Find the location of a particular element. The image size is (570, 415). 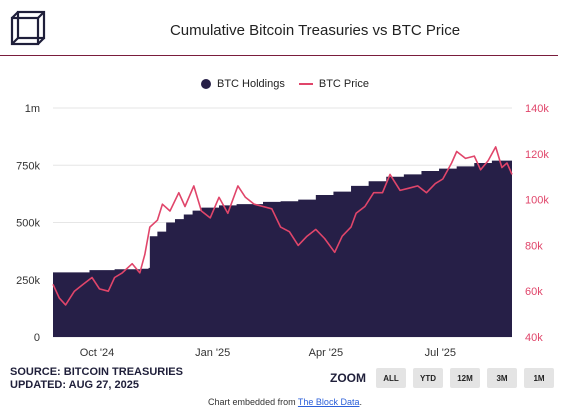

legend-price-line-icon is located at coordinates (305, 84).